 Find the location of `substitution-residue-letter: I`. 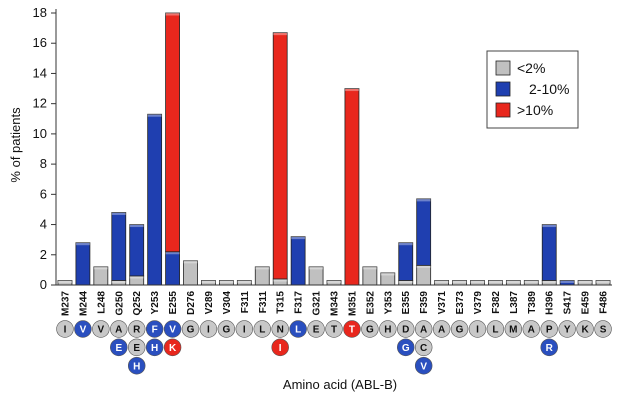

substitution-residue-letter: I is located at coordinates (280, 348).